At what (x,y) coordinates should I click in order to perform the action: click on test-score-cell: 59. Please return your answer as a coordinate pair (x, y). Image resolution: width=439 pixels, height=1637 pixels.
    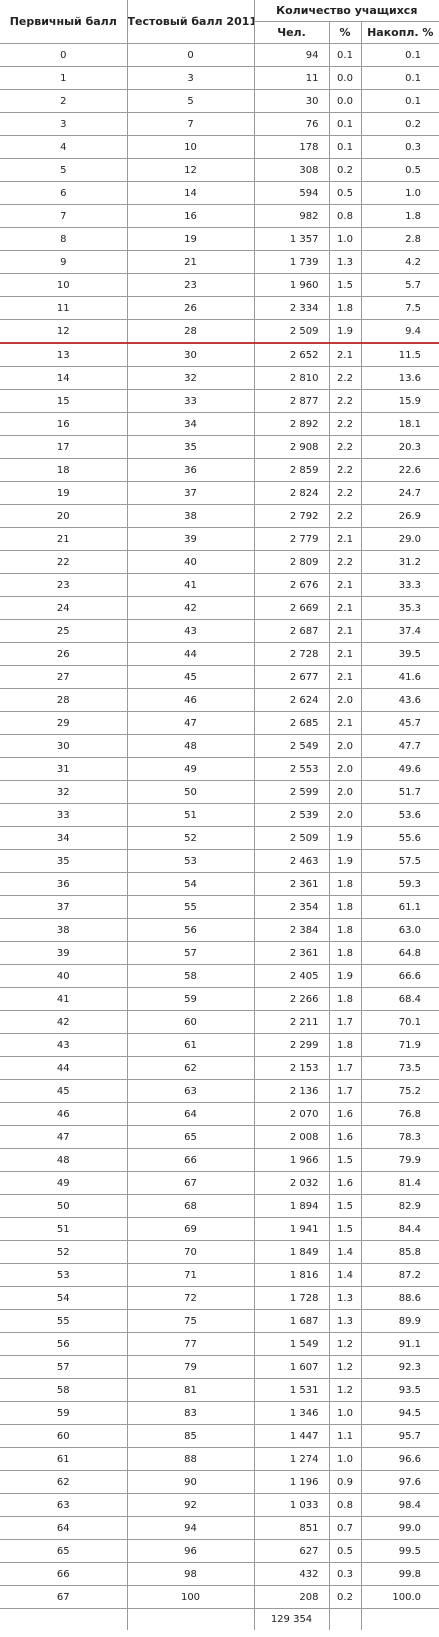
    Looking at the image, I should click on (190, 999).